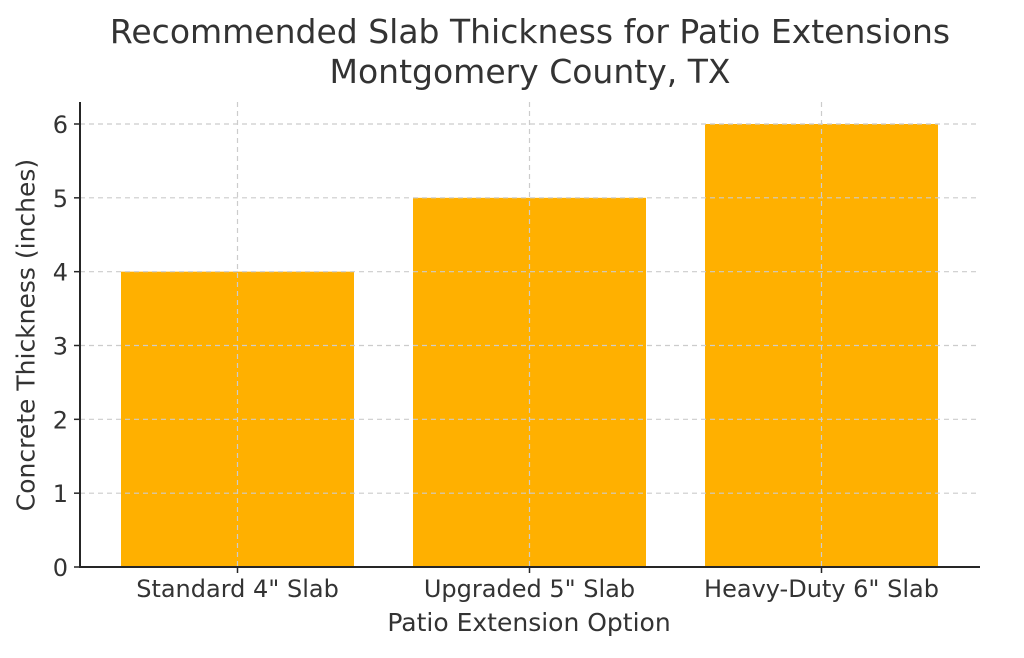 The height and width of the screenshot is (658, 1024). What do you see at coordinates (529, 622) in the screenshot?
I see `x-axis-label: Patio Extension Option` at bounding box center [529, 622].